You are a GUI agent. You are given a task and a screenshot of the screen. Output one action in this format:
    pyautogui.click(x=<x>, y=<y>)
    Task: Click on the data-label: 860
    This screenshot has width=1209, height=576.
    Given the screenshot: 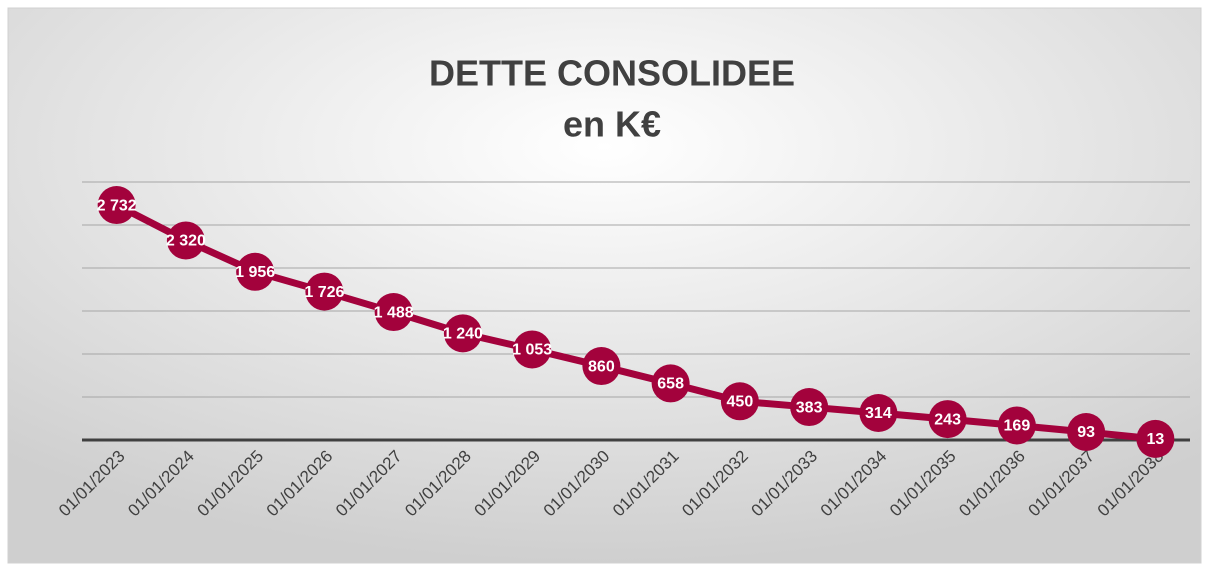 What is the action you would take?
    pyautogui.click(x=601, y=366)
    